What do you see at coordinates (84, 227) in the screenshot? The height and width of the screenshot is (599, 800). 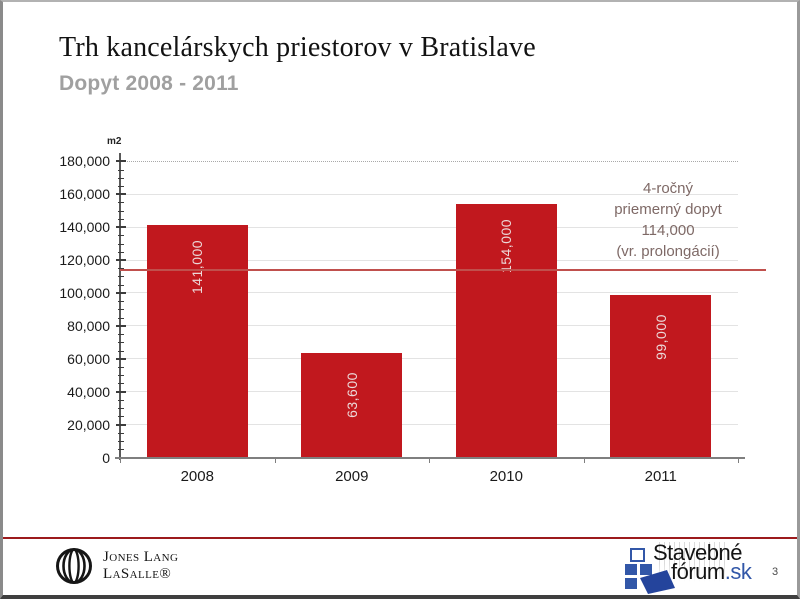 I see `y-axis-tick-label: 140,000` at bounding box center [84, 227].